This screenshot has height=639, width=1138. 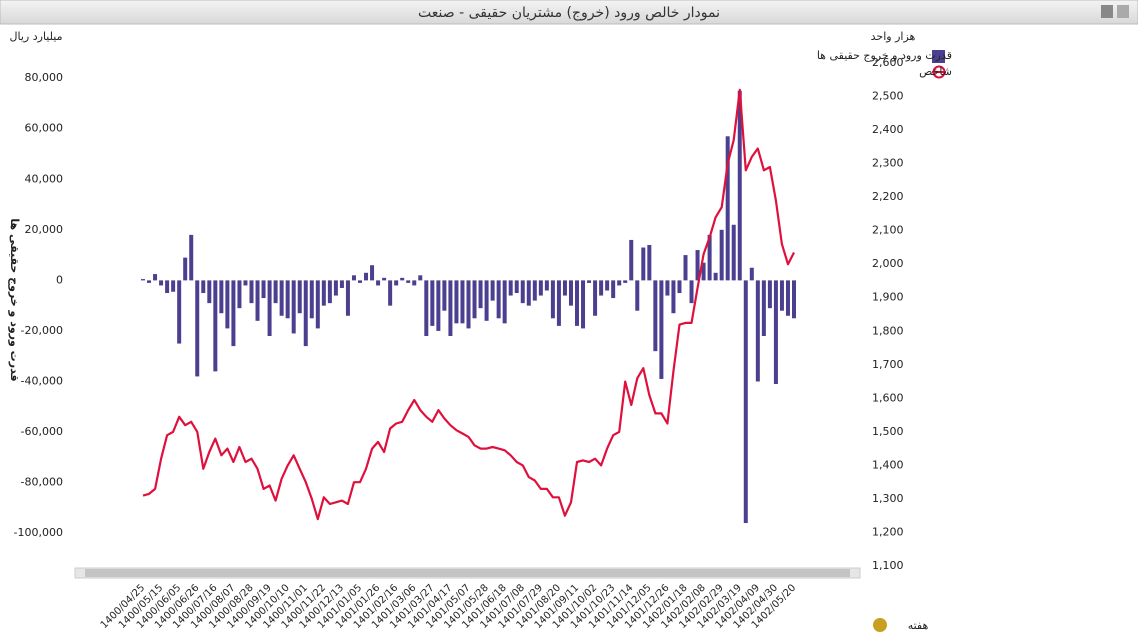 I want to click on legend-label: قدرت ورود و خروج حقیقی ها, so click(x=884, y=55).